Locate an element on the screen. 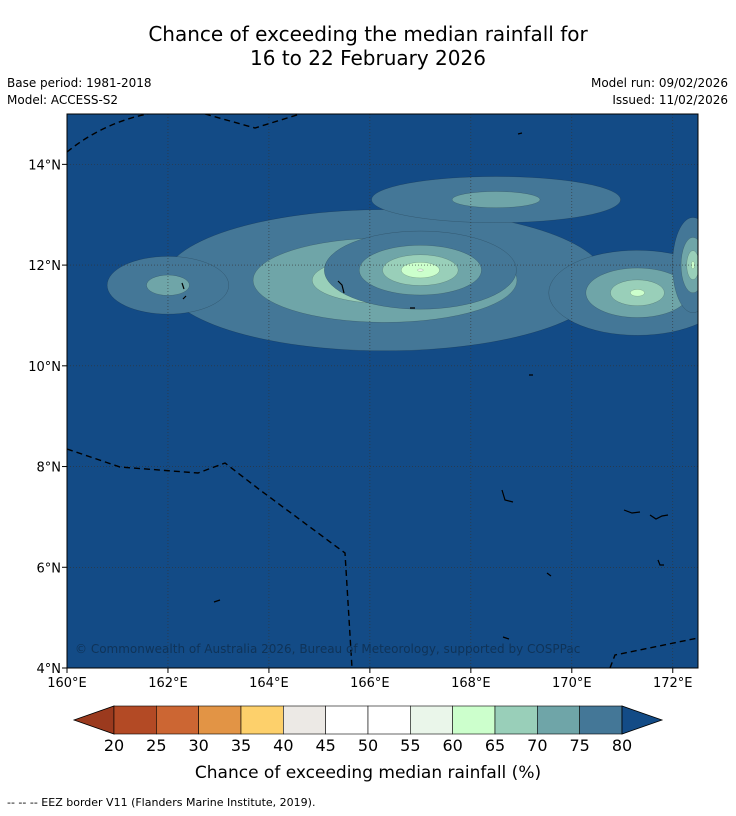  y-tick-label-8: 8°N is located at coordinates (49, 468).